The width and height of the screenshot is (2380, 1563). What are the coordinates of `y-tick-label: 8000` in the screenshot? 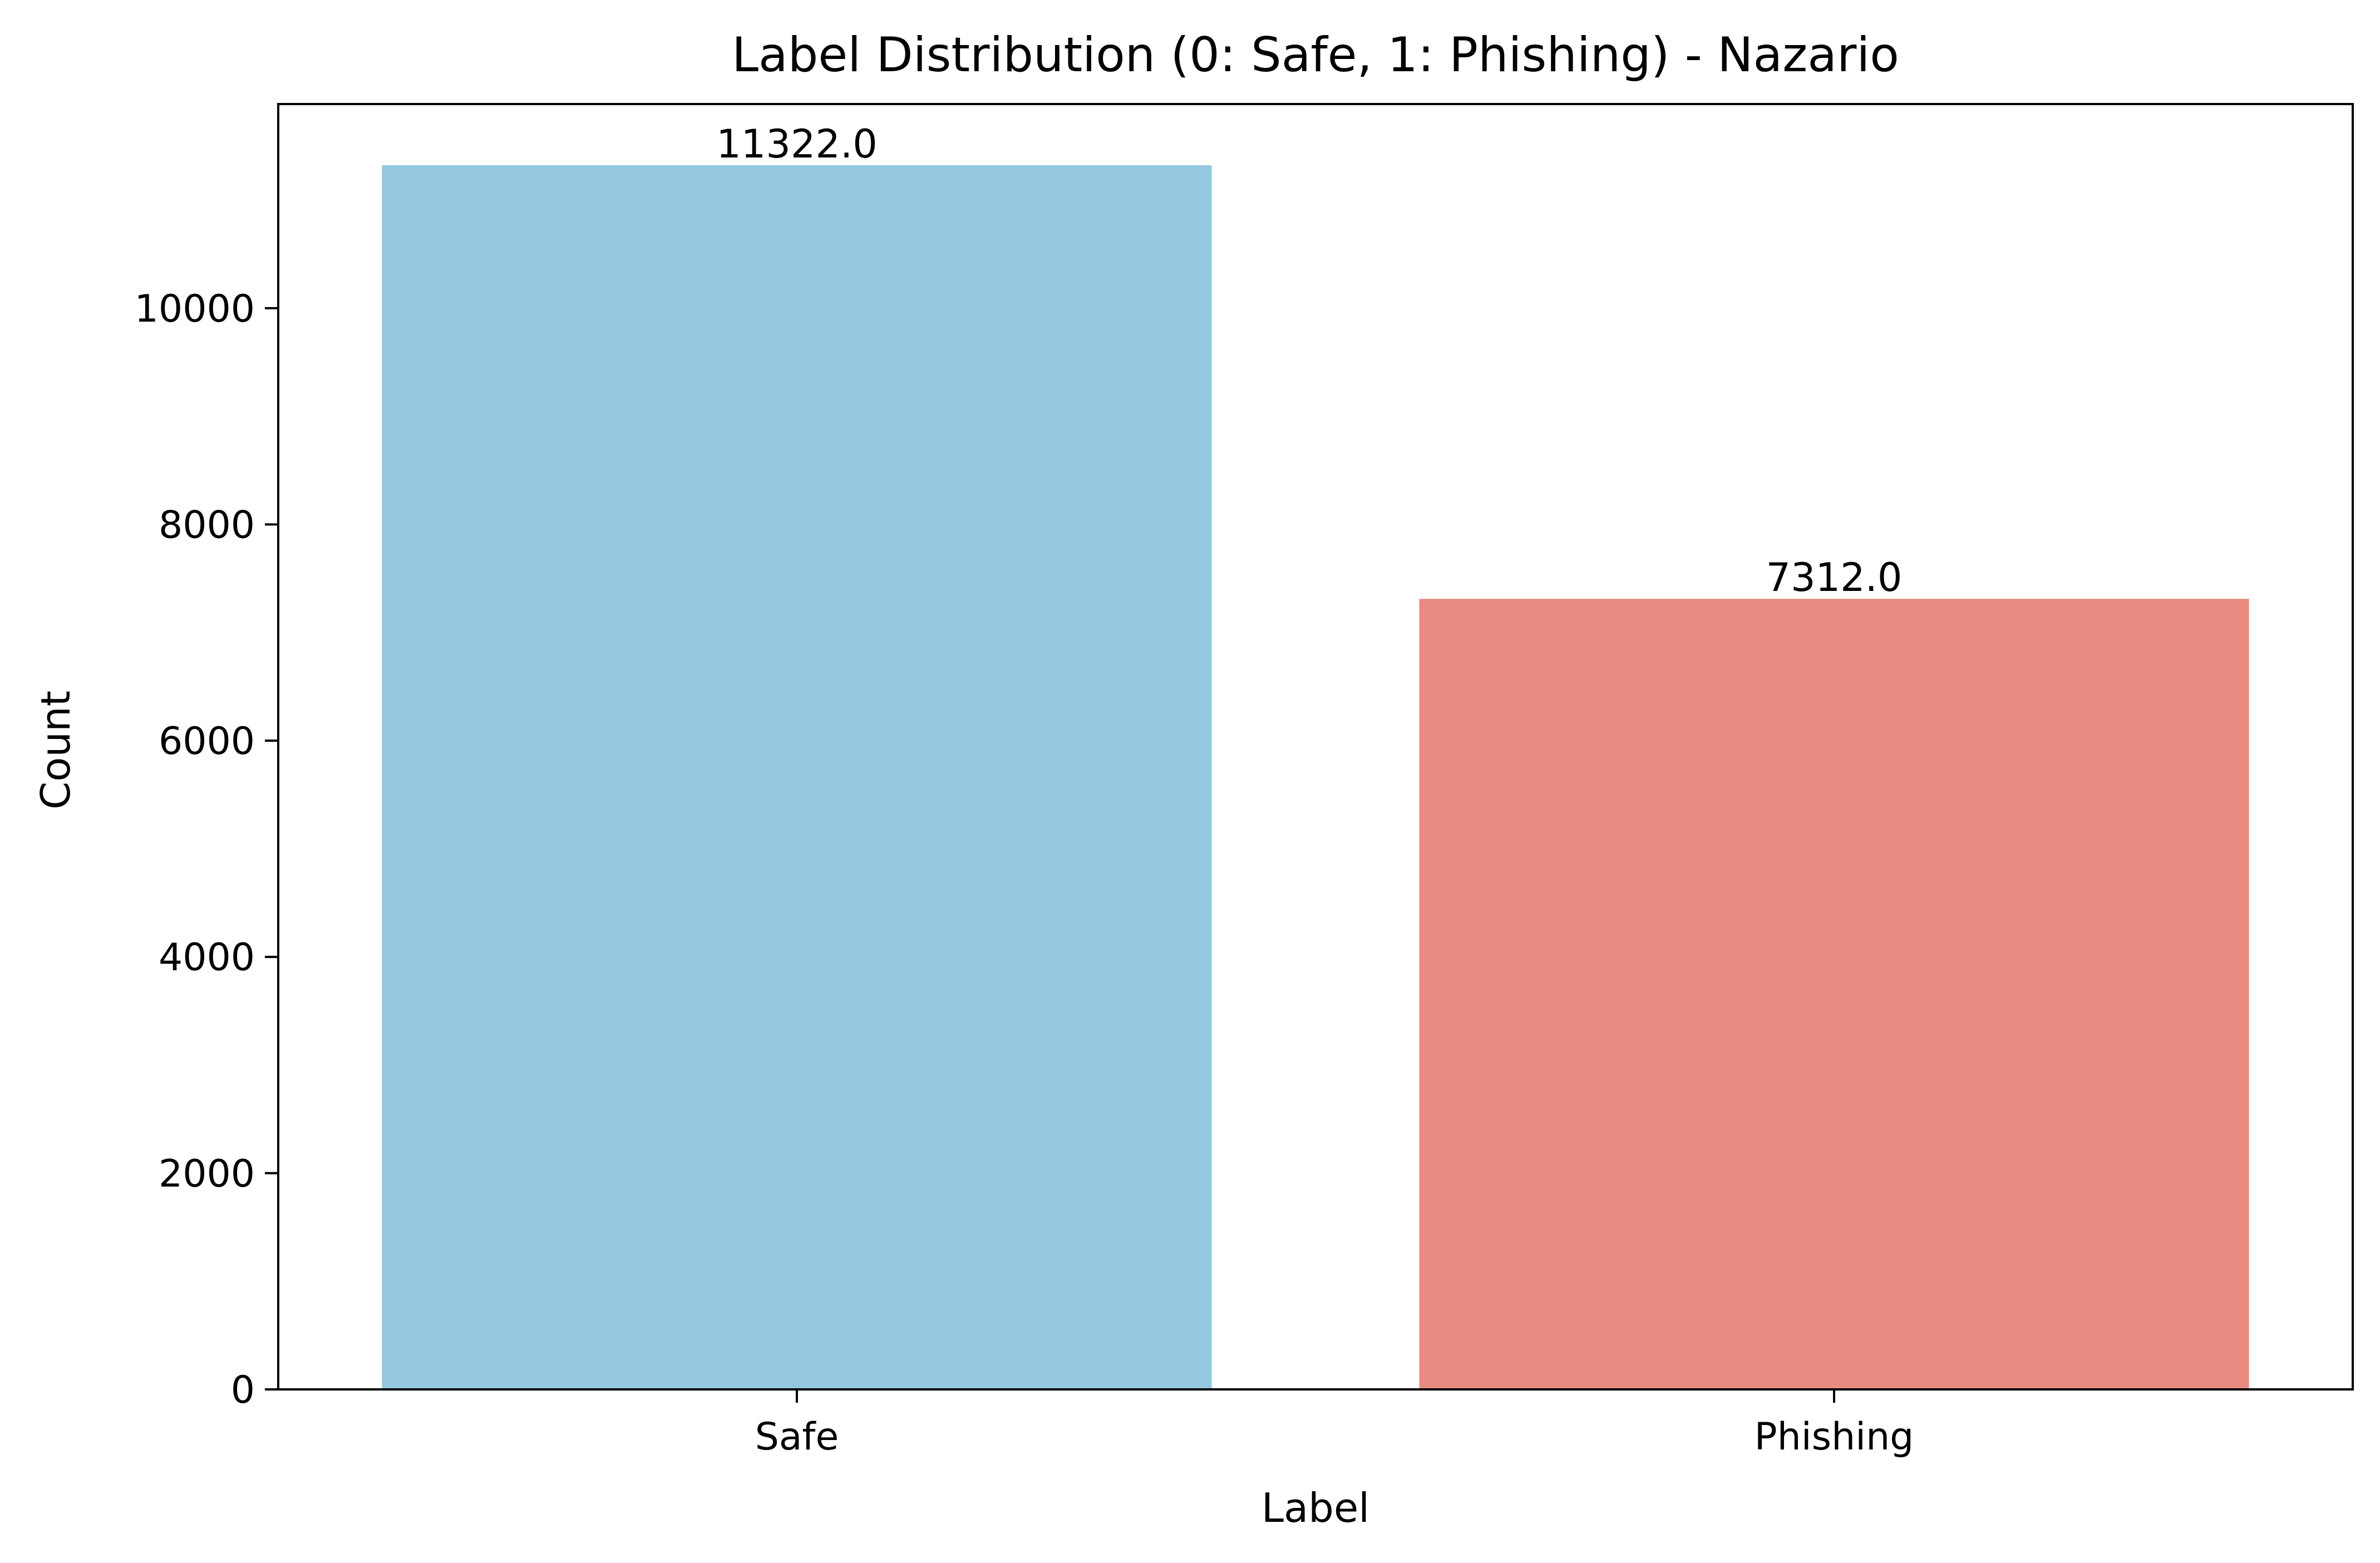 It's located at (207, 525).